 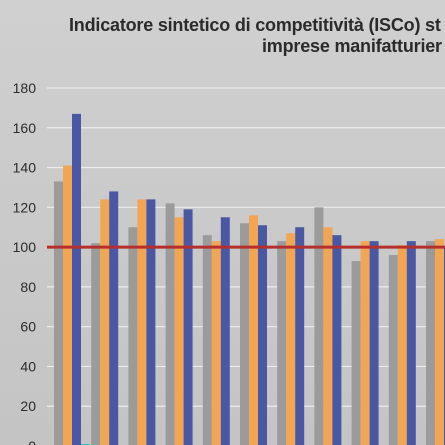 What do you see at coordinates (28, 287) in the screenshot?
I see `y-tick-label: 80` at bounding box center [28, 287].